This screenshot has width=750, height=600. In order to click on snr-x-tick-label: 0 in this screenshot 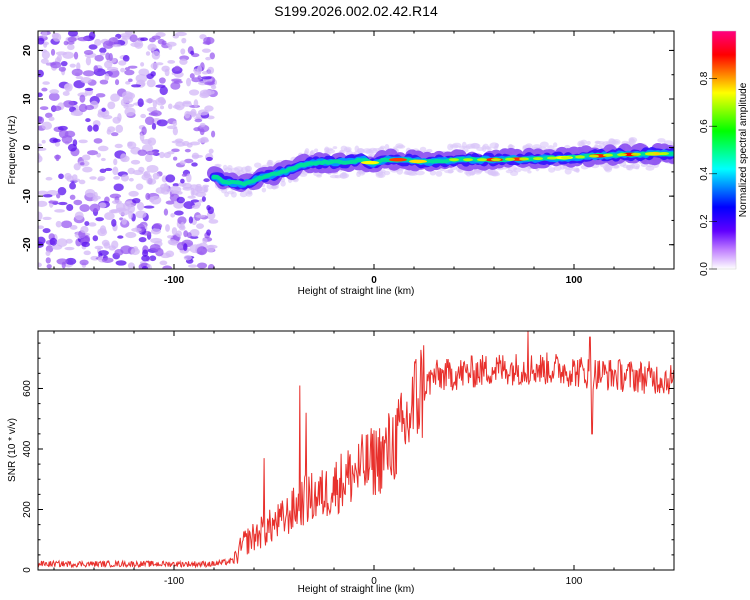, I will do `click(374, 581)`.